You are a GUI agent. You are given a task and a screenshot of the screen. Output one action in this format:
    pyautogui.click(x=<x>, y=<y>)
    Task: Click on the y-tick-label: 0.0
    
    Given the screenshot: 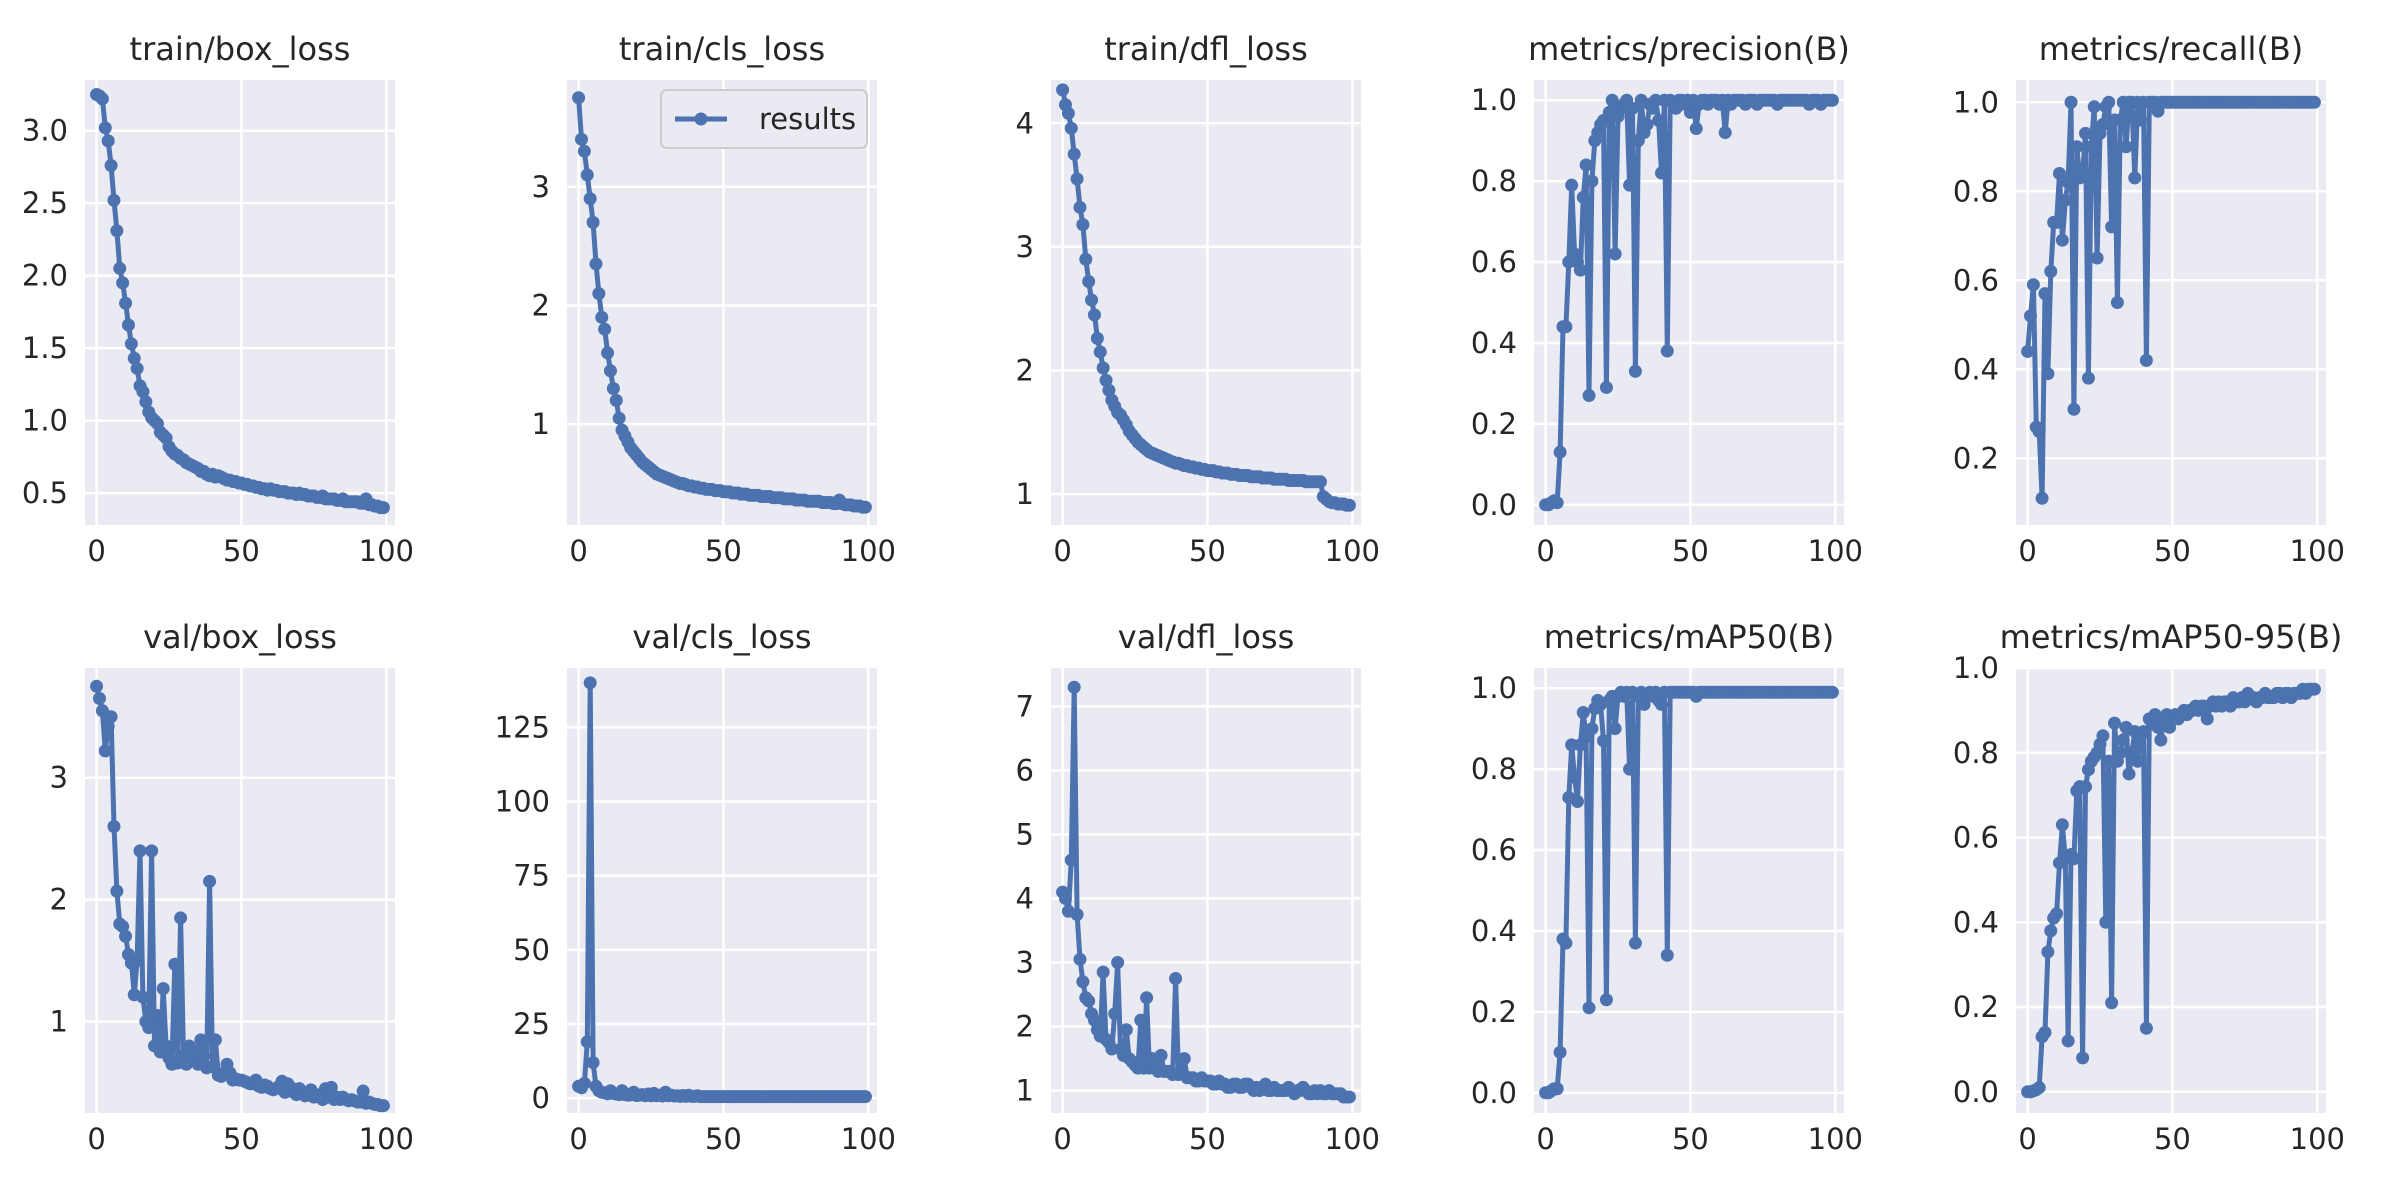 What is the action you would take?
    pyautogui.click(x=1494, y=505)
    